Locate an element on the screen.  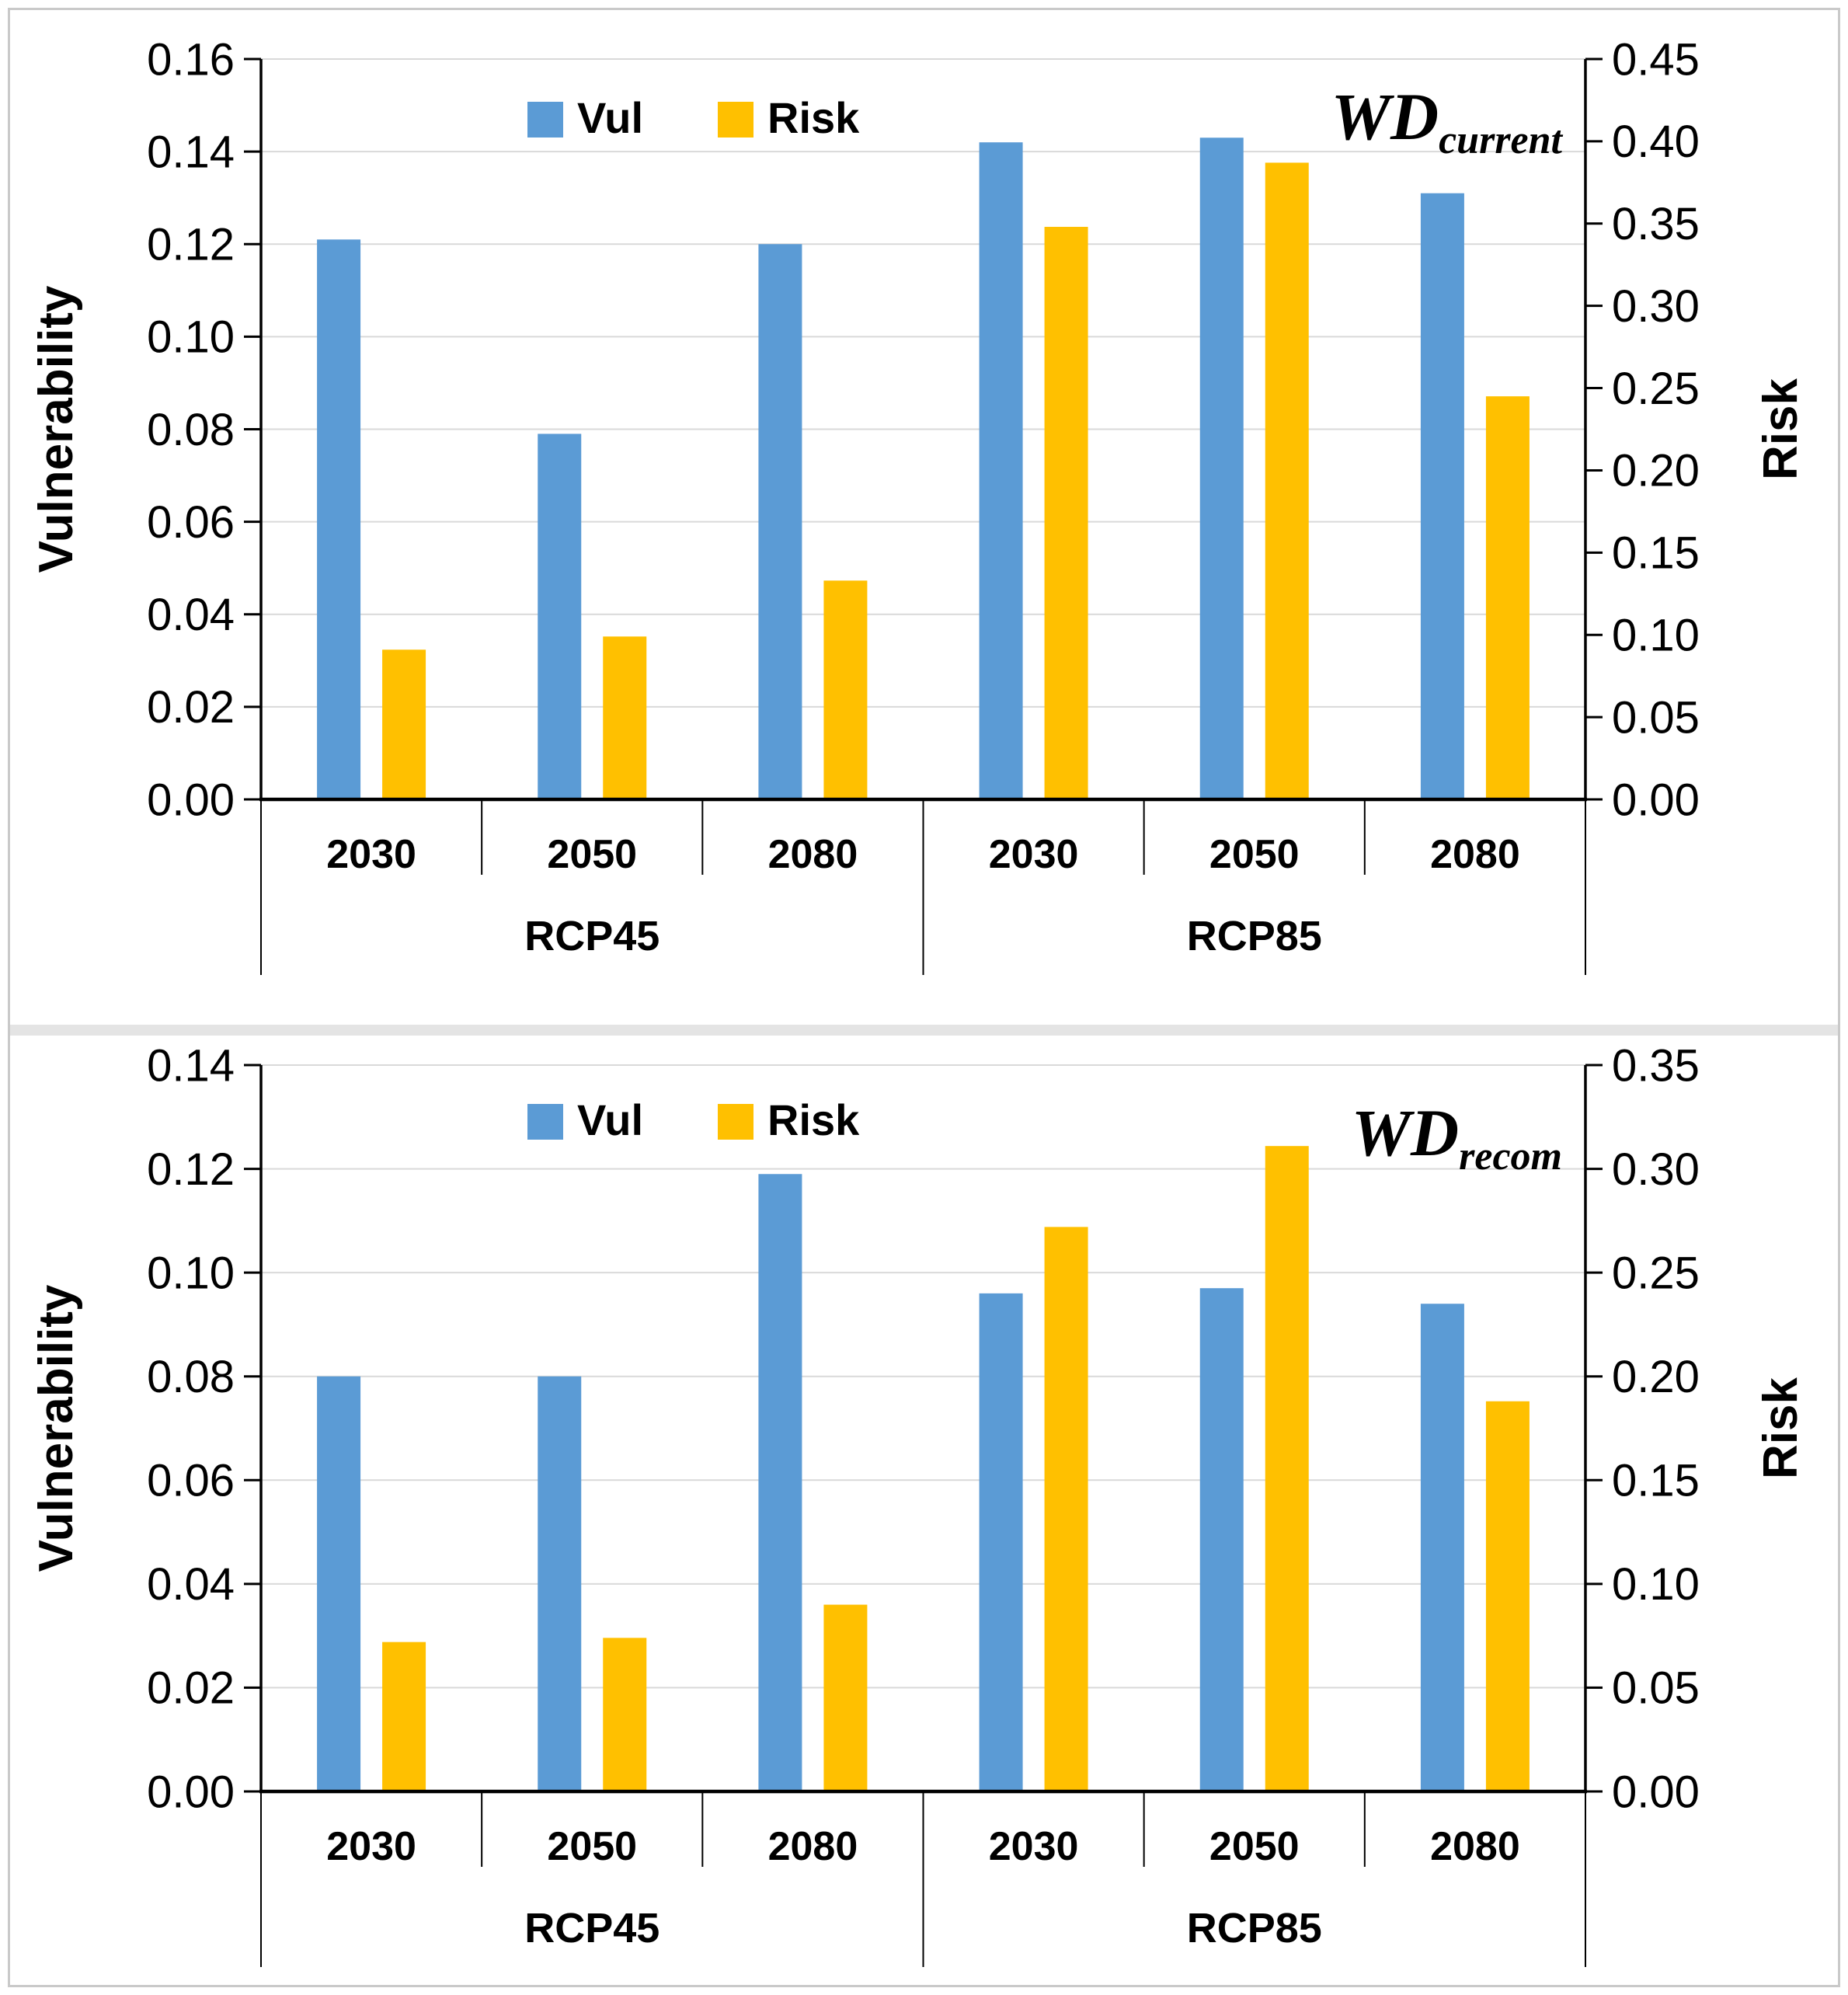
right-tick-label: 0.45 is located at coordinates (1656, 60).